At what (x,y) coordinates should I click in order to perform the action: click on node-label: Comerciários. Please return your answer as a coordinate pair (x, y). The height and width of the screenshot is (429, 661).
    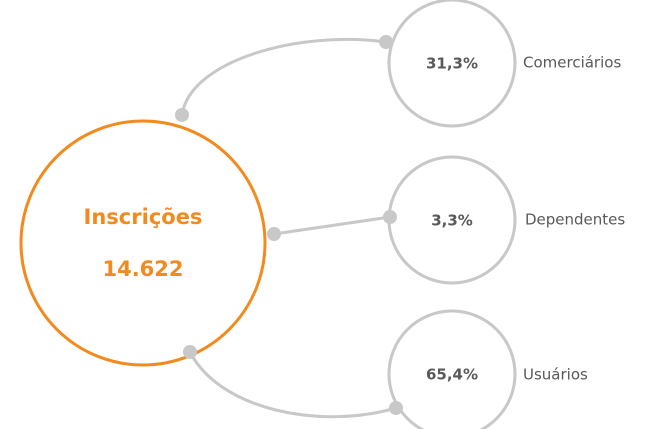
    Looking at the image, I should click on (572, 63).